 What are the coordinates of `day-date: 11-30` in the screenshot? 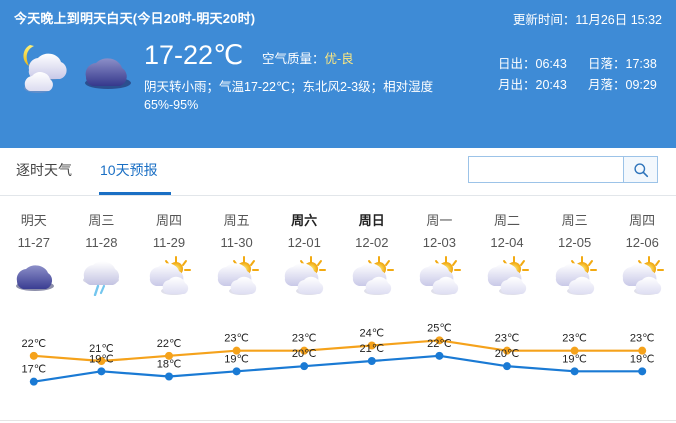 It's located at (236, 242).